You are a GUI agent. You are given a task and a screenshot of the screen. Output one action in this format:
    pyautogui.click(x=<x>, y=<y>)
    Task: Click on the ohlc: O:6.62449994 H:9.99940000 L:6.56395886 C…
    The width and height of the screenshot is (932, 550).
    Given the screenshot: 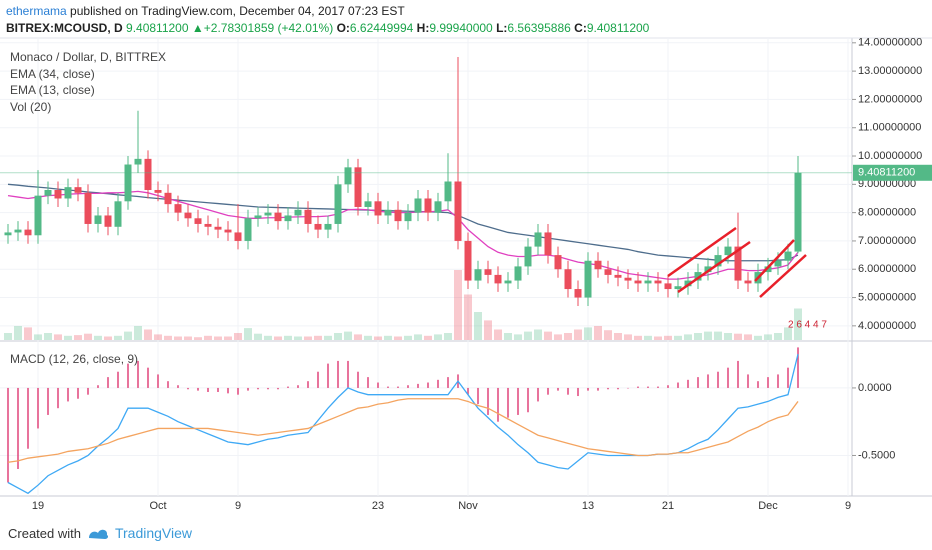 What is the action you would take?
    pyautogui.click(x=493, y=28)
    